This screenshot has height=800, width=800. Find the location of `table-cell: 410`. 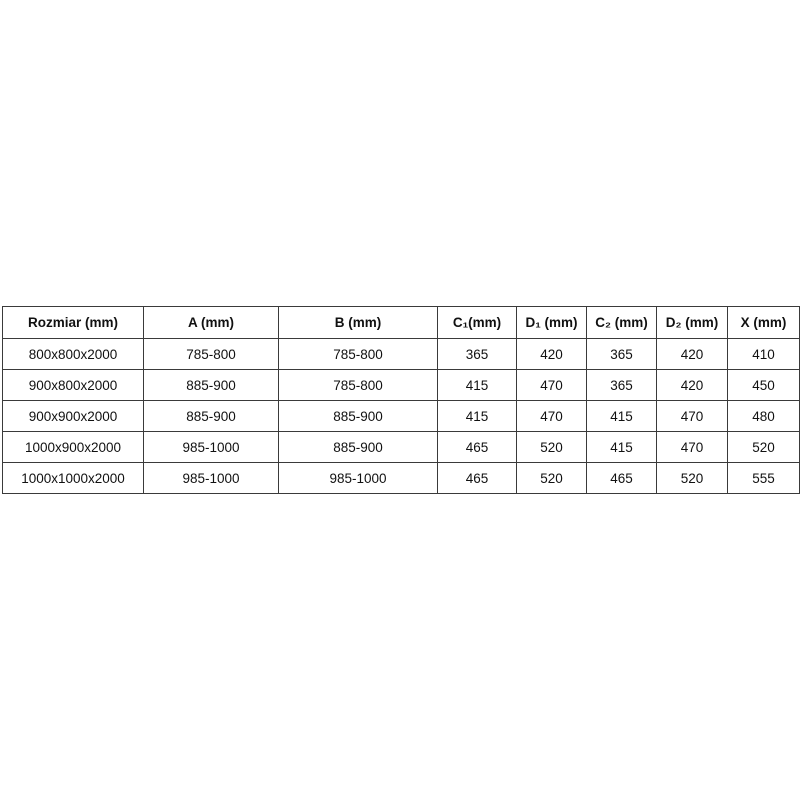

table-cell: 410 is located at coordinates (763, 354).